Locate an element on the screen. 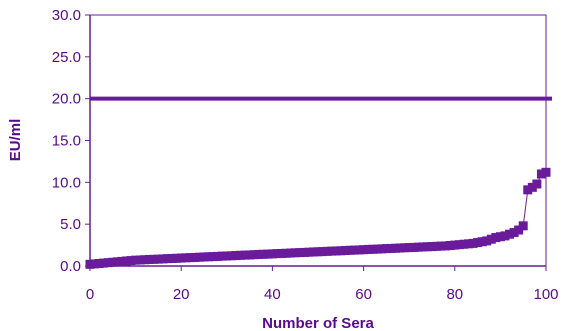  y-axis-title: EU/ml is located at coordinates (15, 140).